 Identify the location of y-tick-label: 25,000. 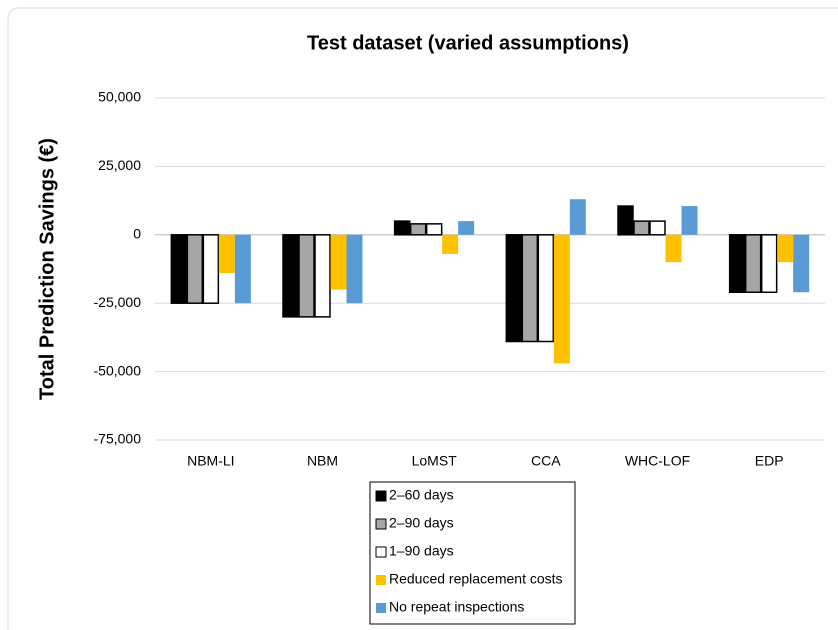
(119, 165).